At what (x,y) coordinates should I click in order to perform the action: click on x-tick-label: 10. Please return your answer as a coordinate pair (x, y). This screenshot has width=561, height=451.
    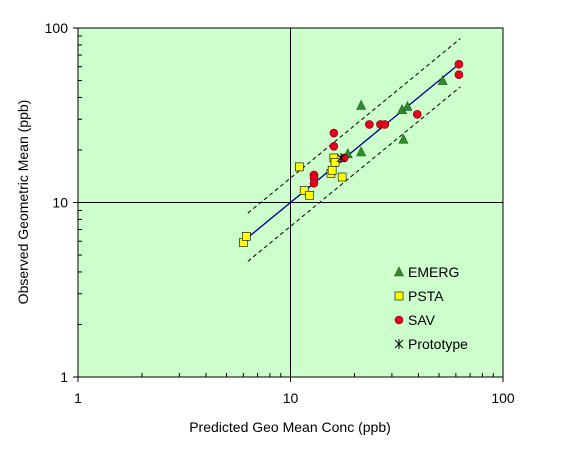
    Looking at the image, I should click on (291, 398).